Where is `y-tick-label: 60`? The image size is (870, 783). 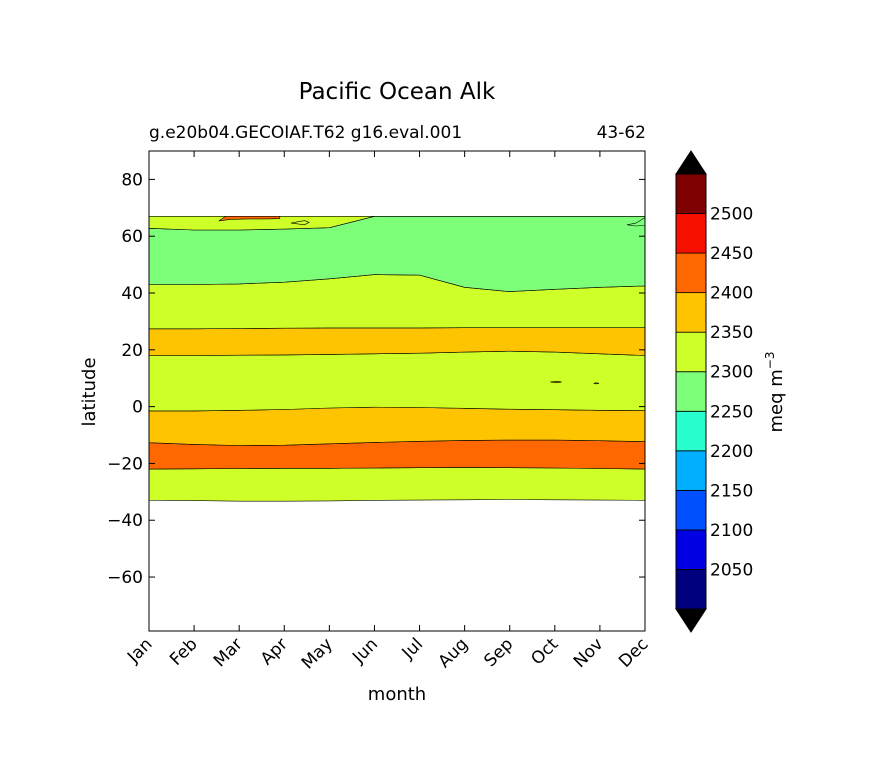 y-tick-label: 60 is located at coordinates (132, 237).